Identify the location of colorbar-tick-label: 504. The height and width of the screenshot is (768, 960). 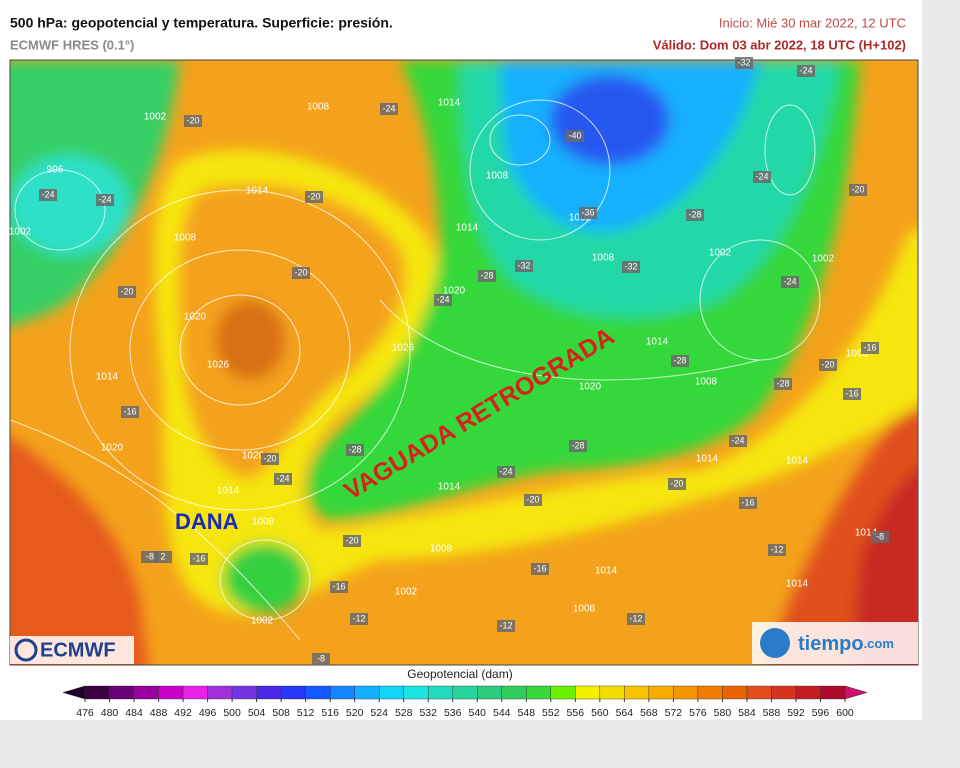
(257, 713).